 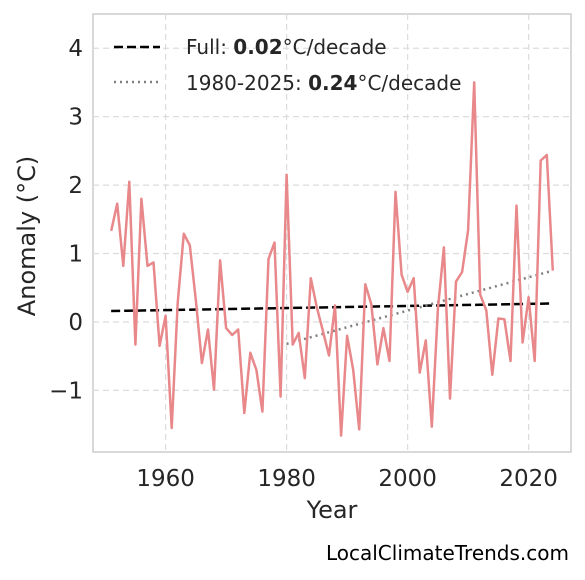 I want to click on y-tick-label: 1, so click(x=75, y=255).